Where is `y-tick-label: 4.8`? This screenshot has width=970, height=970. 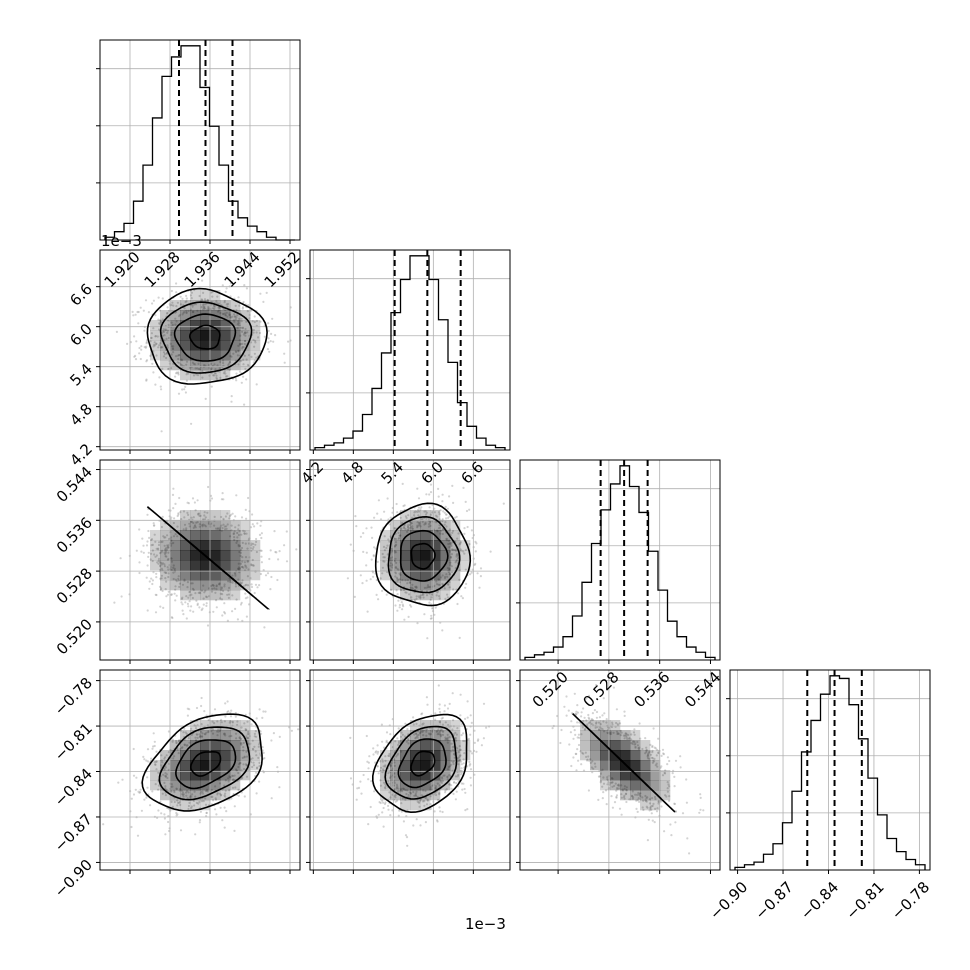
y-tick-label: 4.8 is located at coordinates (81, 415).